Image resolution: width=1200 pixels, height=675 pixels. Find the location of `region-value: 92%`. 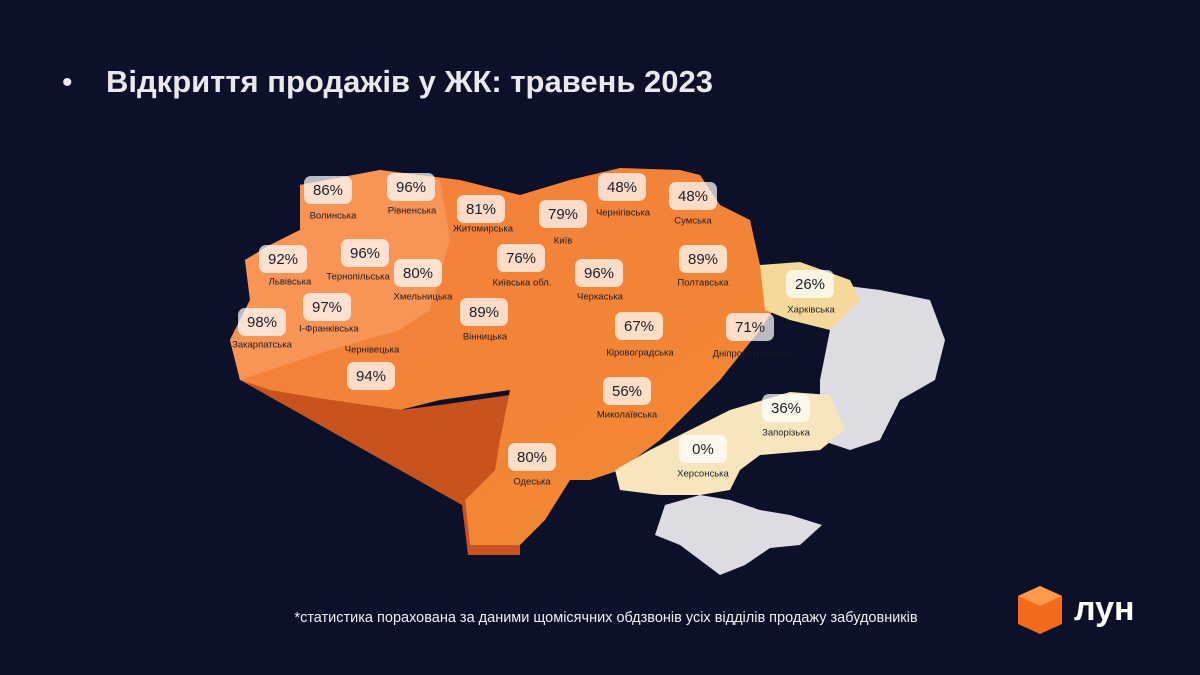

region-value: 92% is located at coordinates (283, 259).